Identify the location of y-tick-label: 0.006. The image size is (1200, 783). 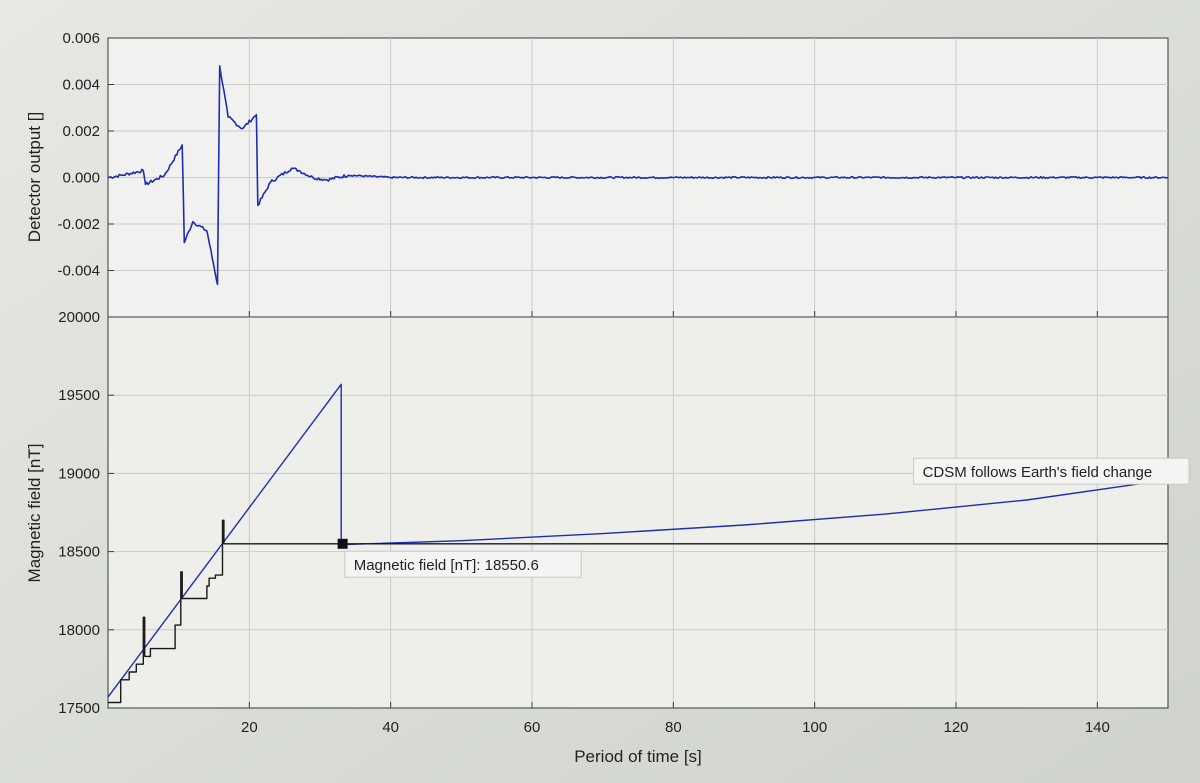
(81, 38).